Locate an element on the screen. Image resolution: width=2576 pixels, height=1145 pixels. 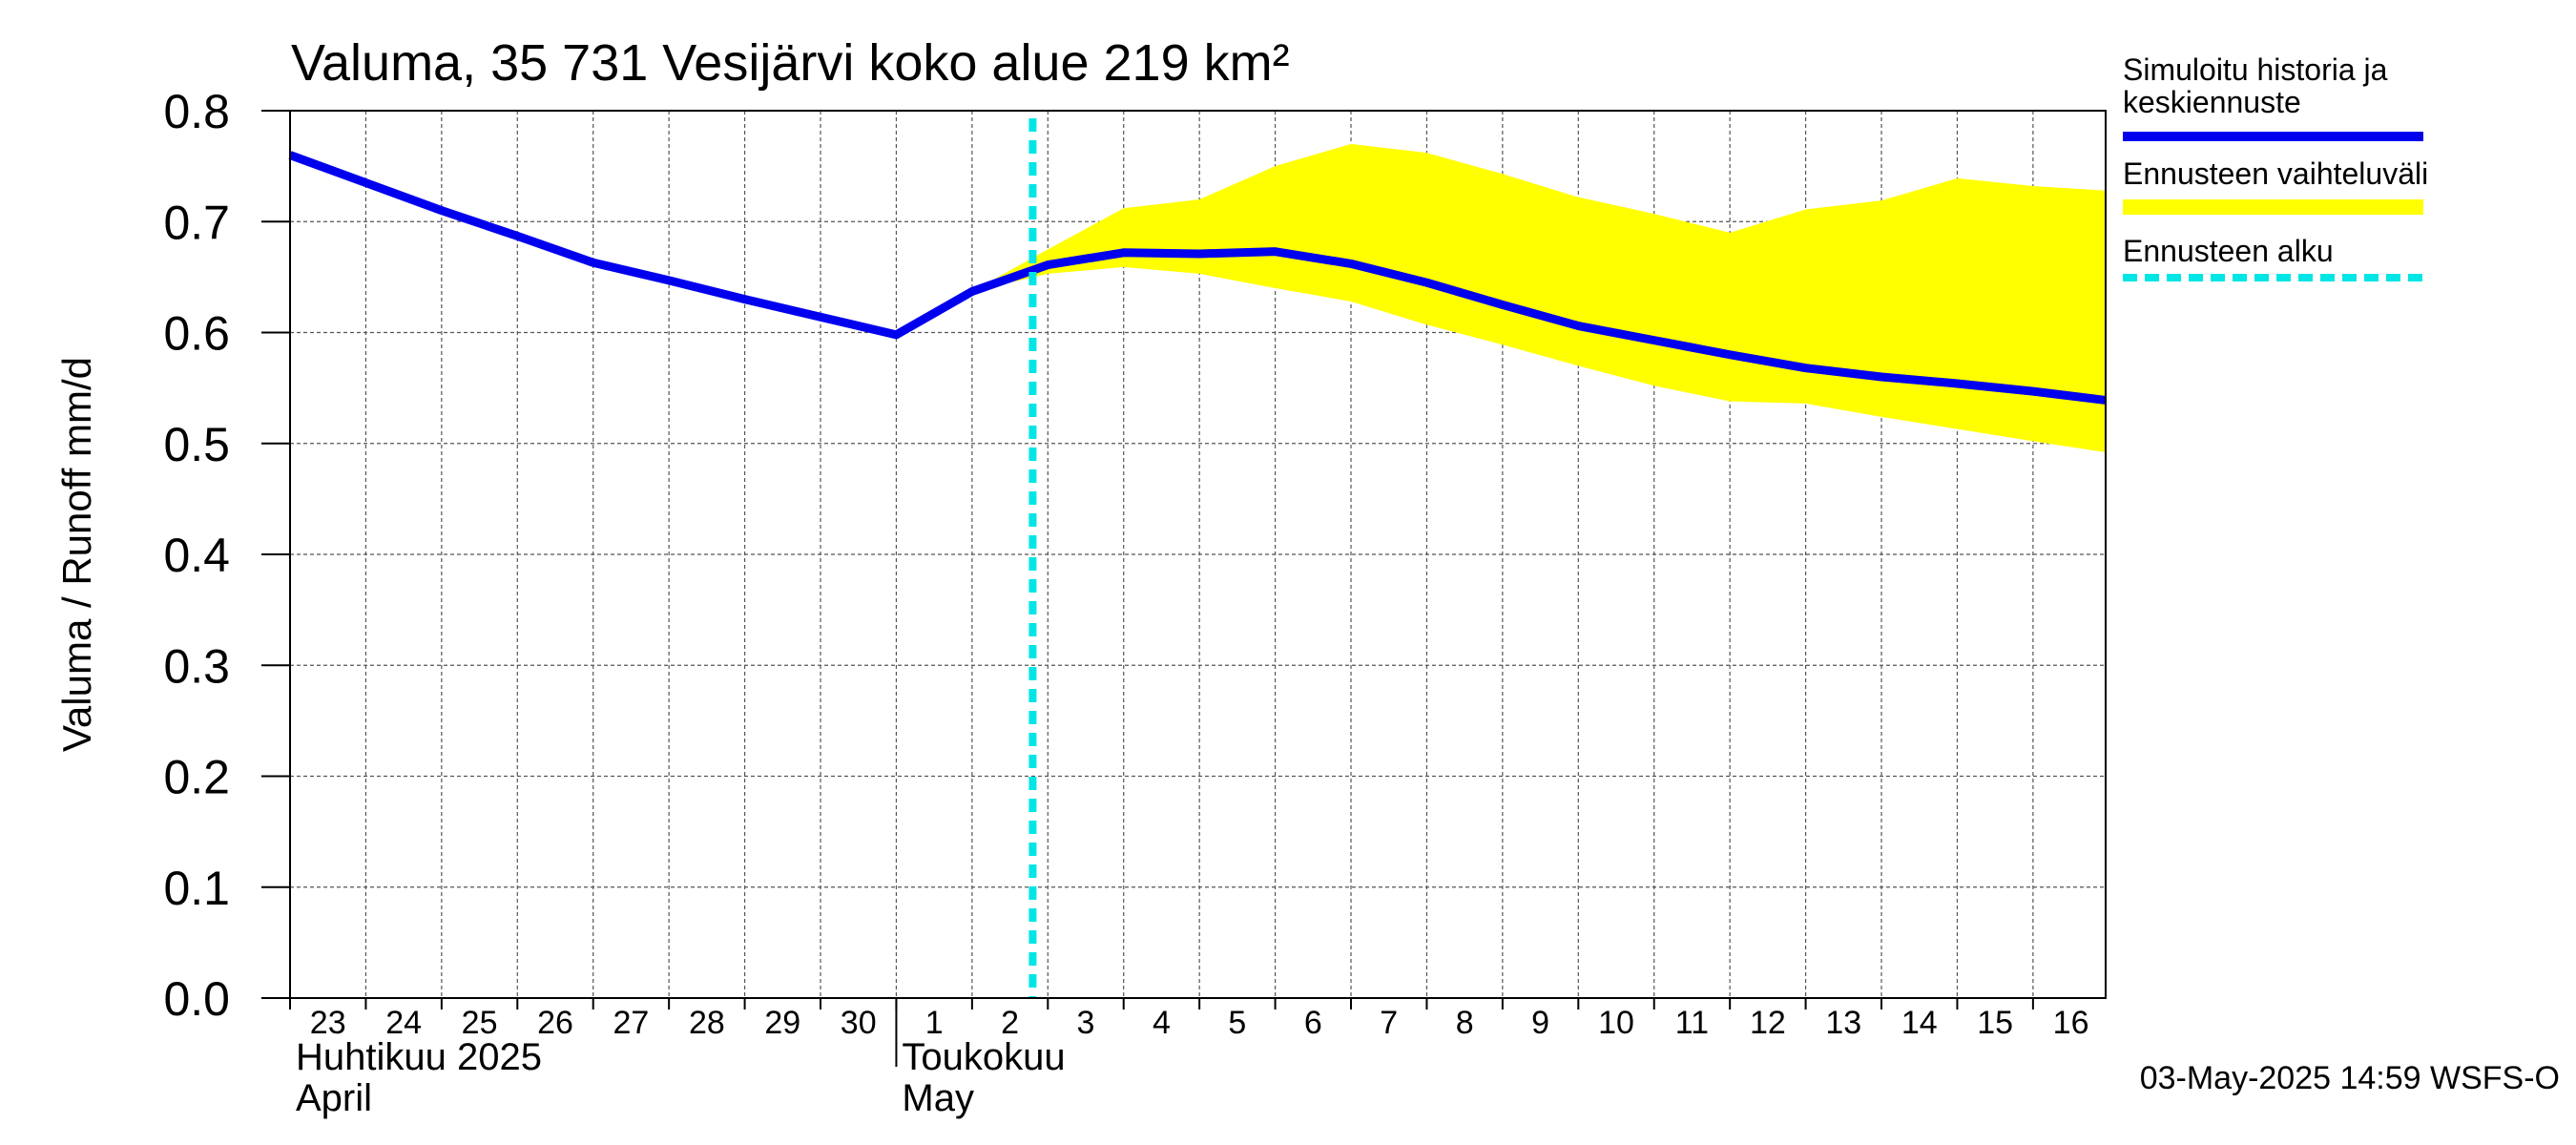
month-label-en: April is located at coordinates (334, 1098).